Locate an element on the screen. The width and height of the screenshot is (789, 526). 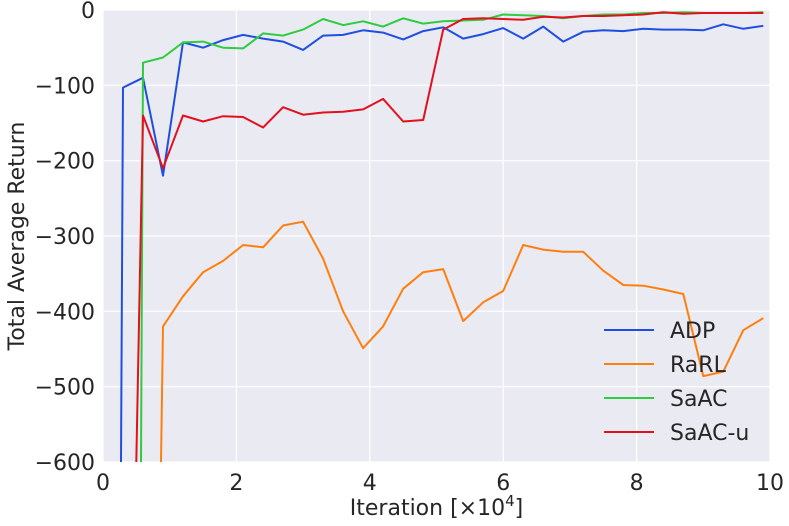
legend-label-rarl: RaRL is located at coordinates (698, 365).